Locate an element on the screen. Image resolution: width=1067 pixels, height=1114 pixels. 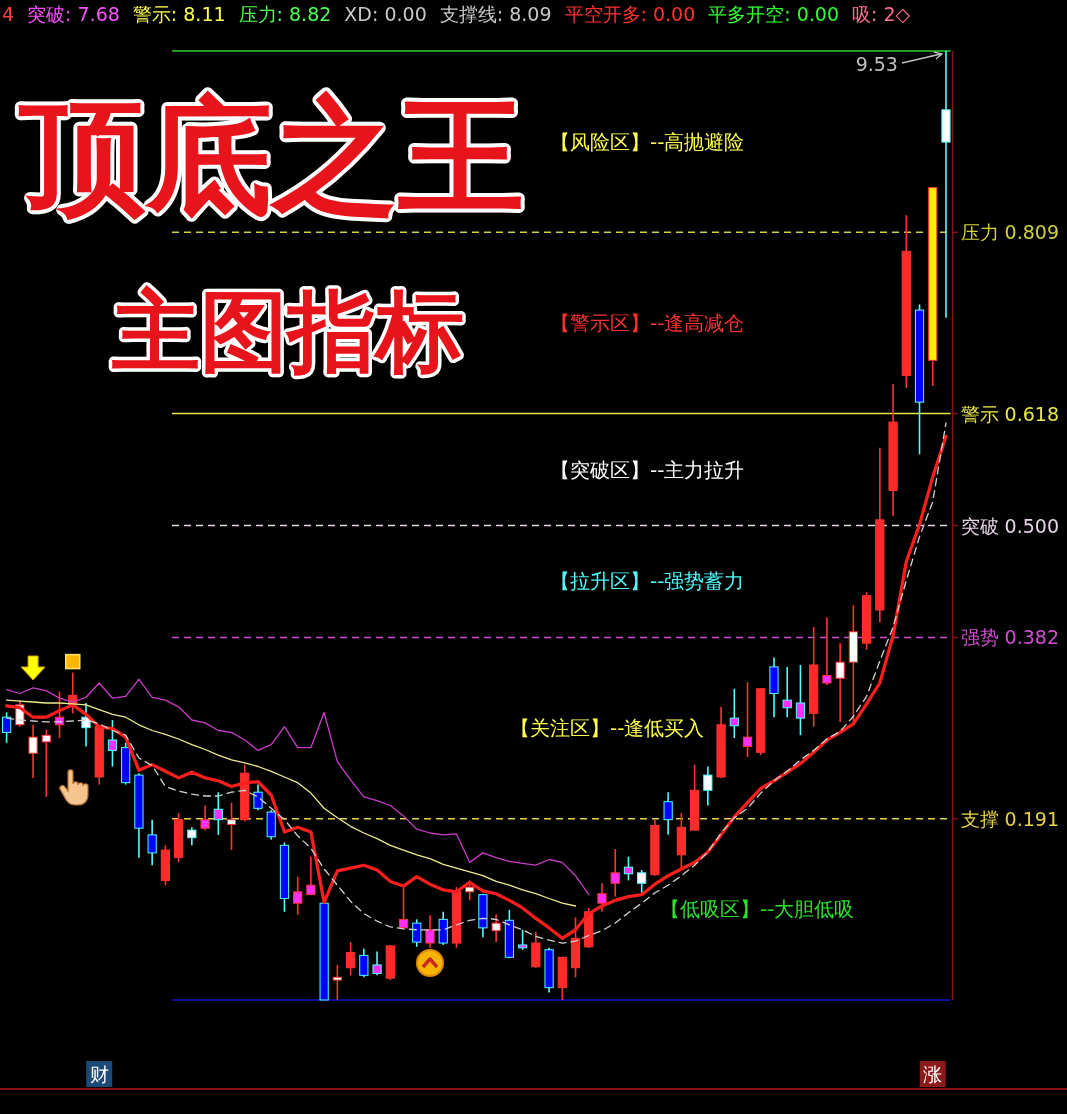
annotation: 支撑线: 8.09 is located at coordinates (495, 14).